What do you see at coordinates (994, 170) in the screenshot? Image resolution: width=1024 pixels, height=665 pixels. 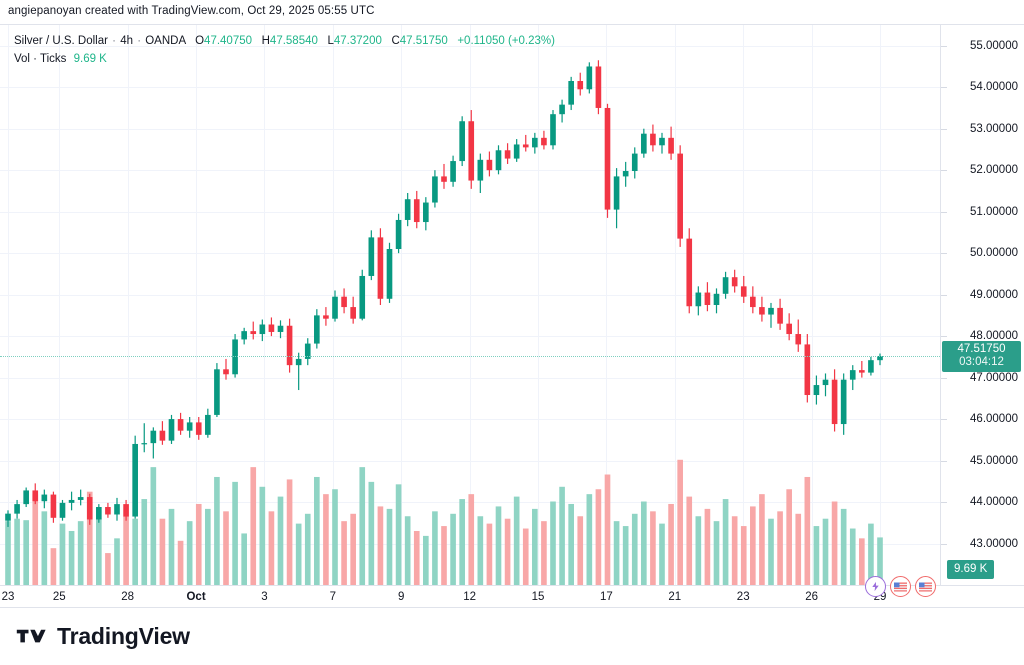 I see `price-scale-label: 52.00000` at bounding box center [994, 170].